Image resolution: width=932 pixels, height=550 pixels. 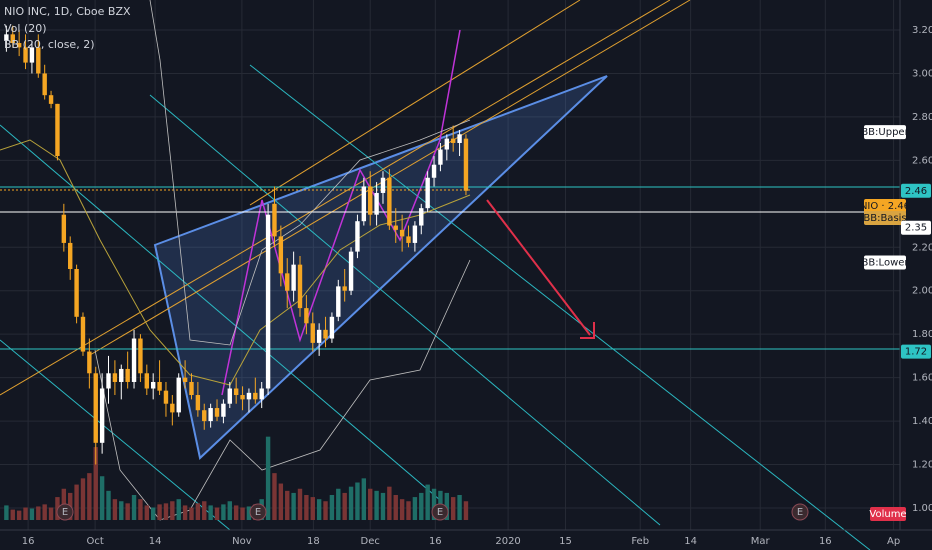 What do you see at coordinates (370, 541) in the screenshot?
I see `x-tick-label: Dec` at bounding box center [370, 541].